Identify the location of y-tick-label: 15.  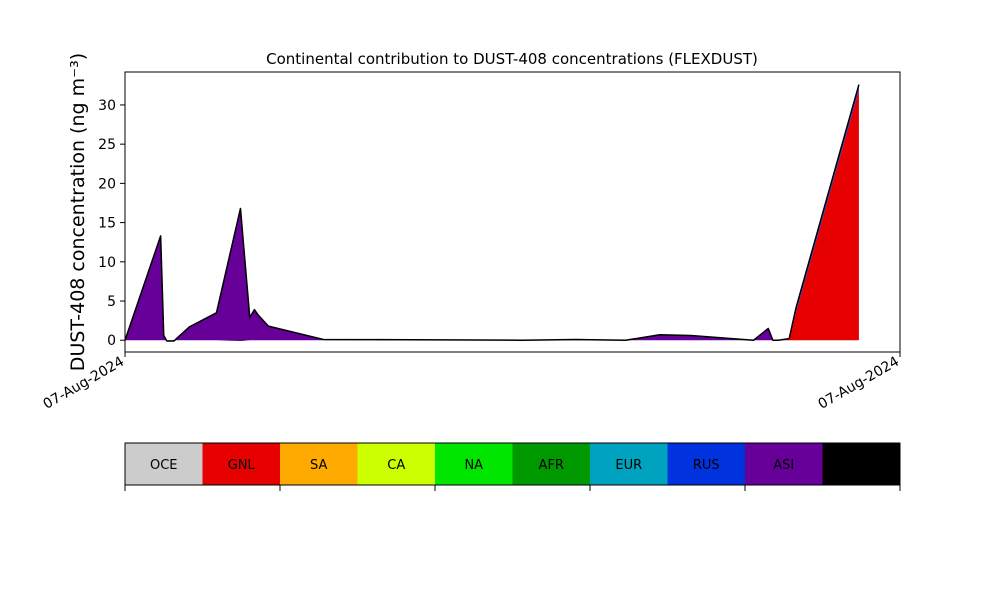
(107, 224).